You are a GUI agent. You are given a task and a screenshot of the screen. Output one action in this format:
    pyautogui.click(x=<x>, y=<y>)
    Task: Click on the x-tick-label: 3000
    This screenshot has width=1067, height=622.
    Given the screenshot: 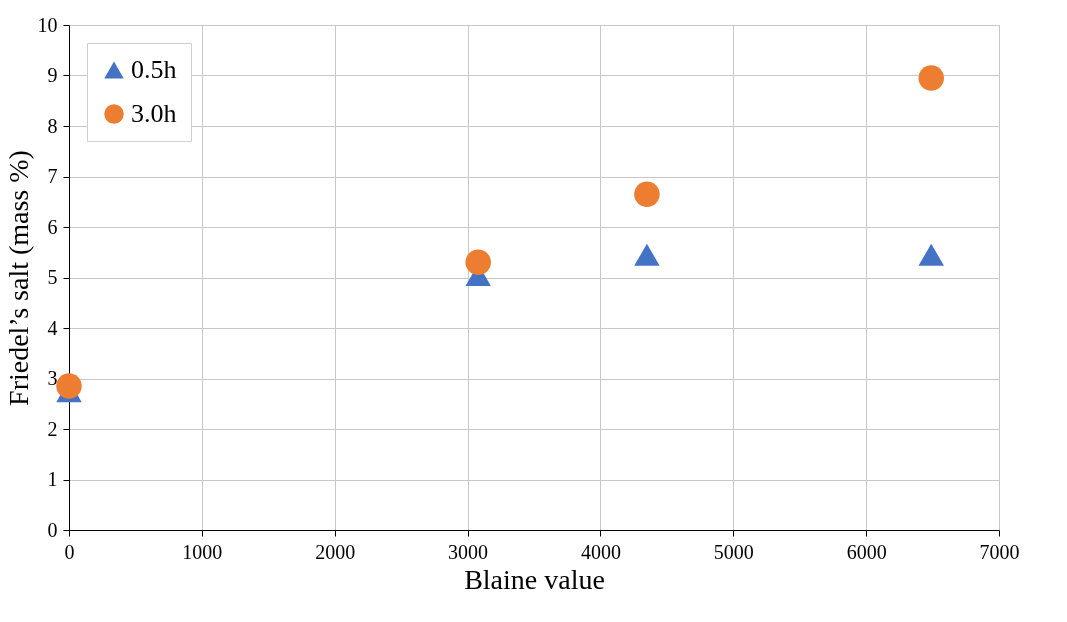 What is the action you would take?
    pyautogui.click(x=468, y=551)
    